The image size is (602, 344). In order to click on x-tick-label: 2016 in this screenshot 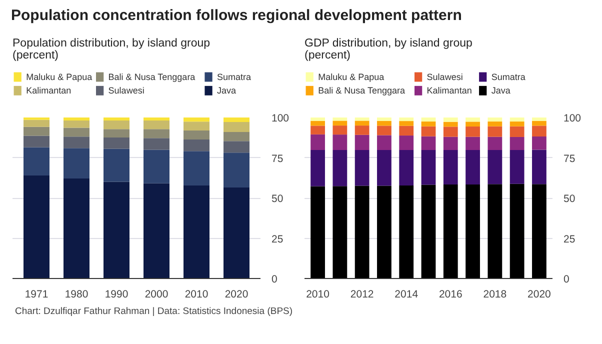, I will do `click(450, 294)`.